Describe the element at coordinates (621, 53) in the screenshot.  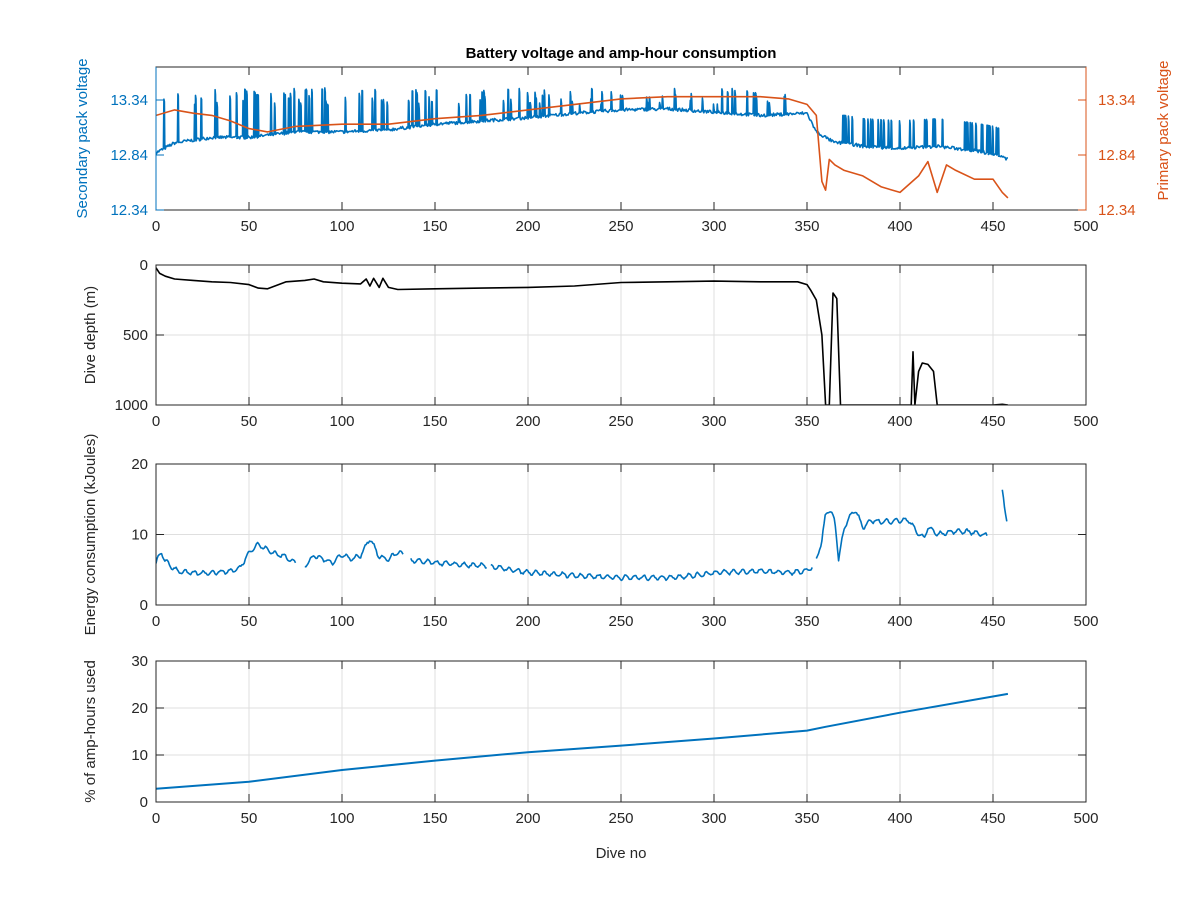
I see `chart-title: Battery voltage and amp-hour consumption` at that location.